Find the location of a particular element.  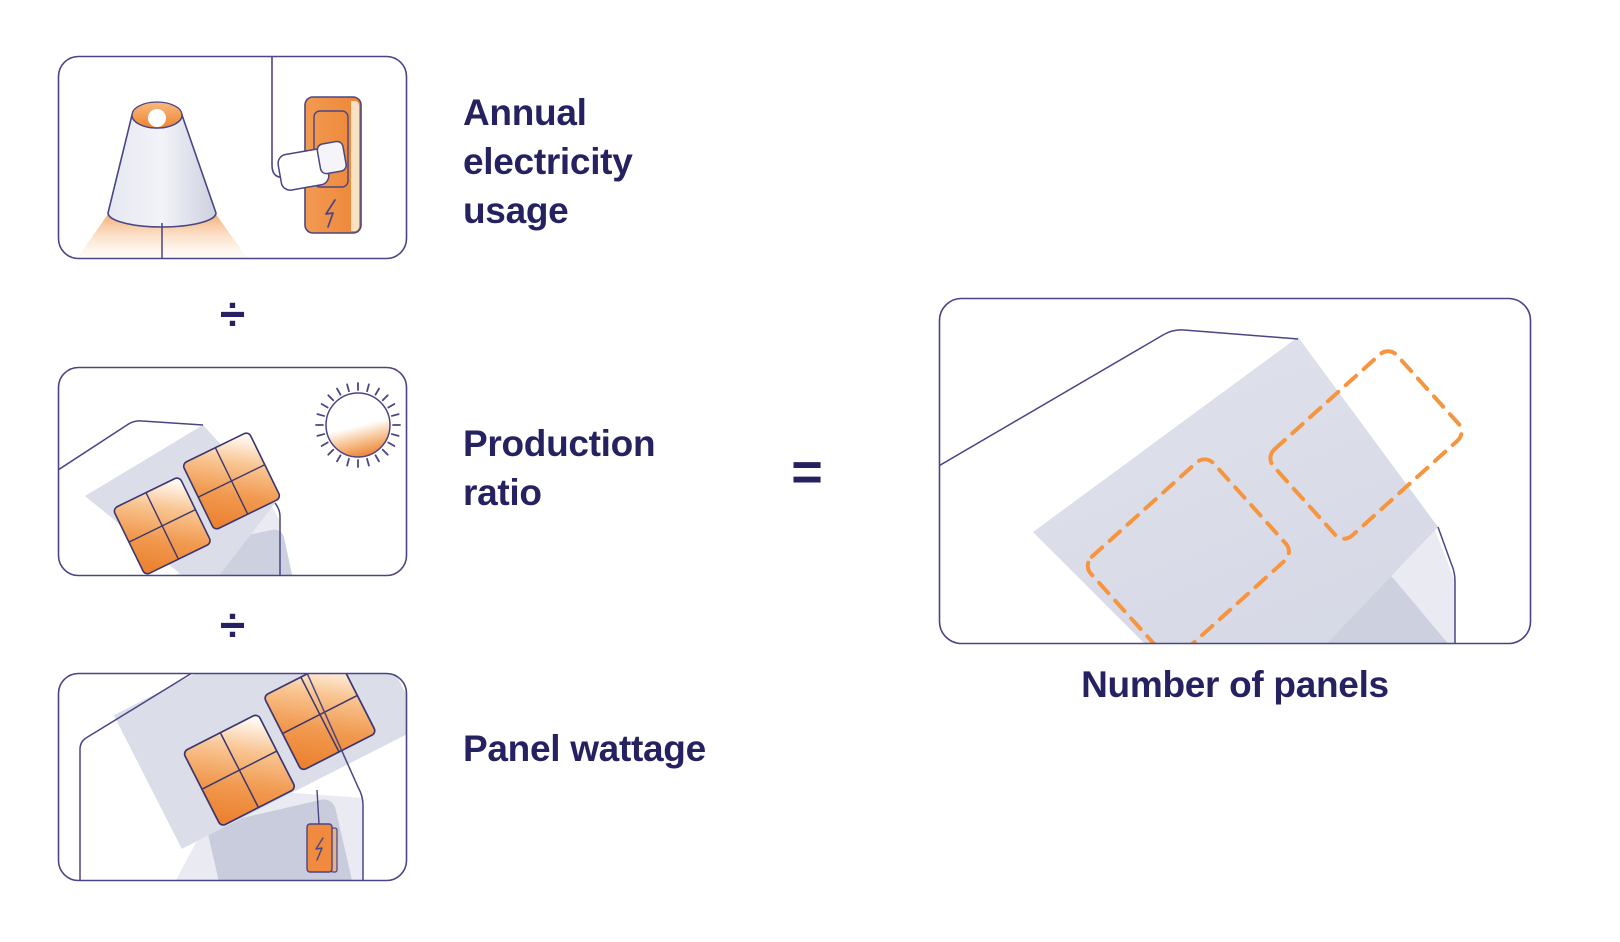

production-ratio-card is located at coordinates (232, 471).